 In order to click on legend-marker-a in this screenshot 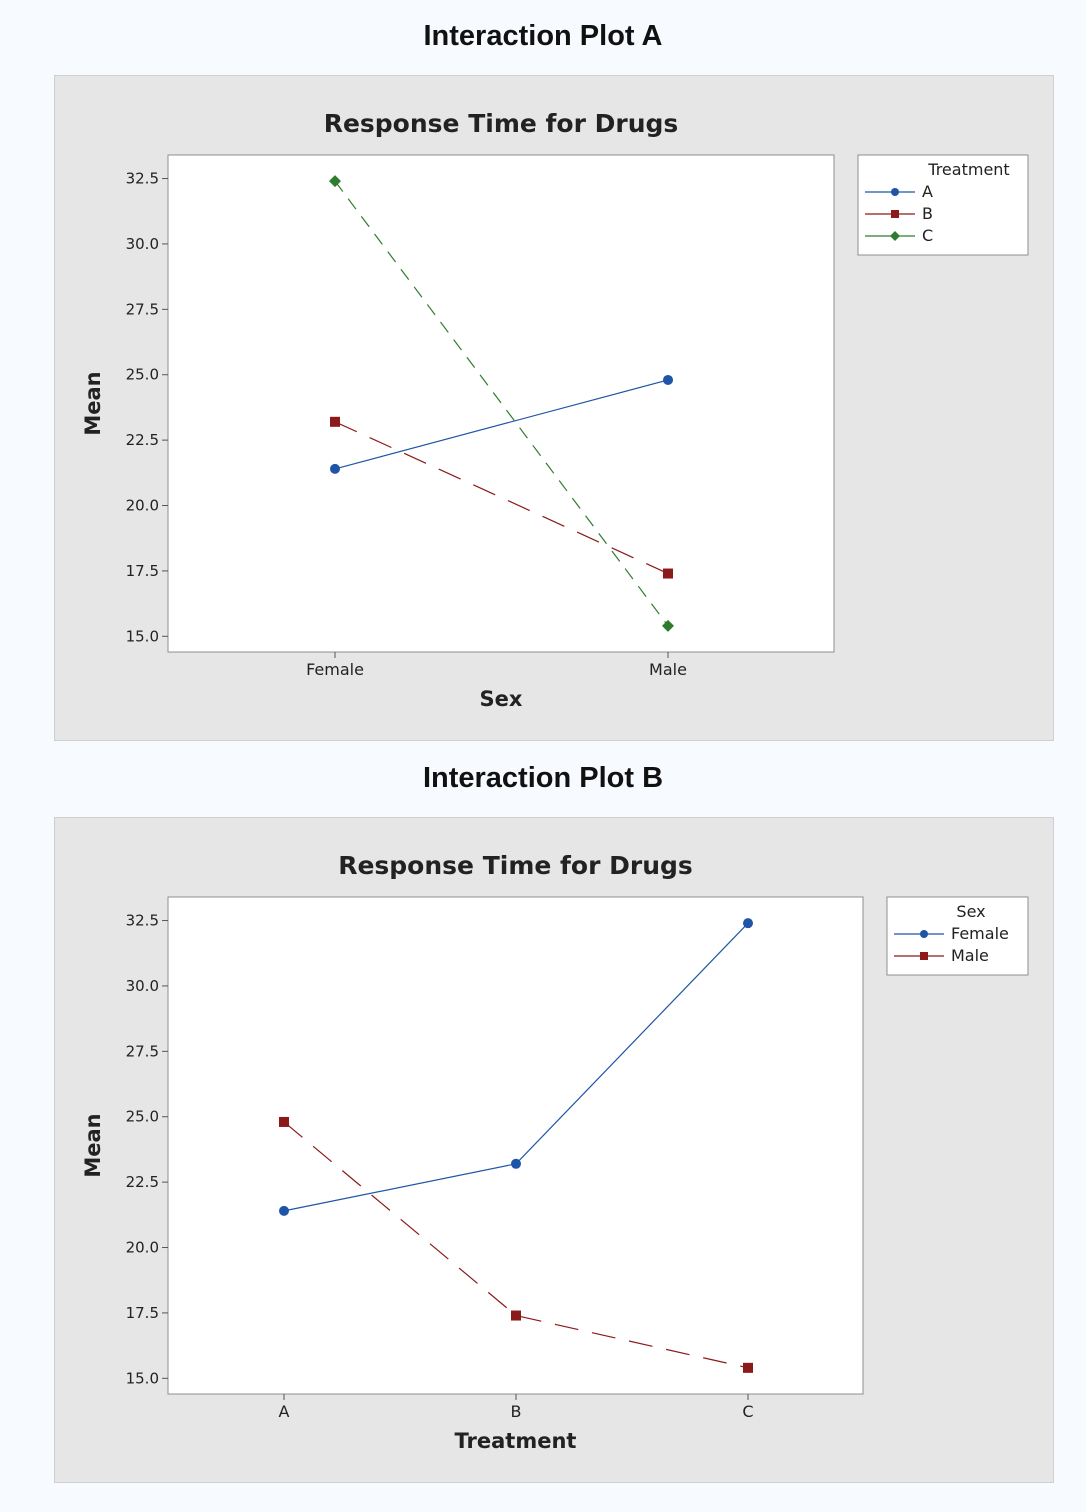, I will do `click(895, 192)`.